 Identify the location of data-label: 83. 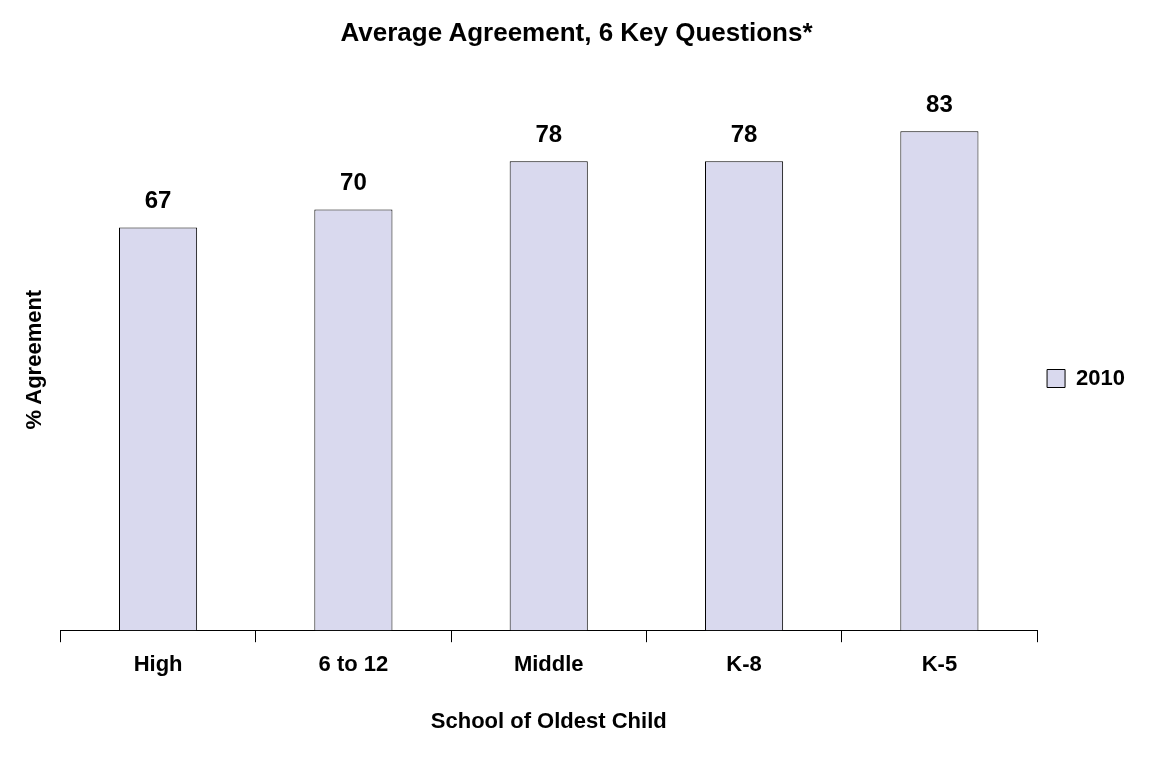
(939, 103).